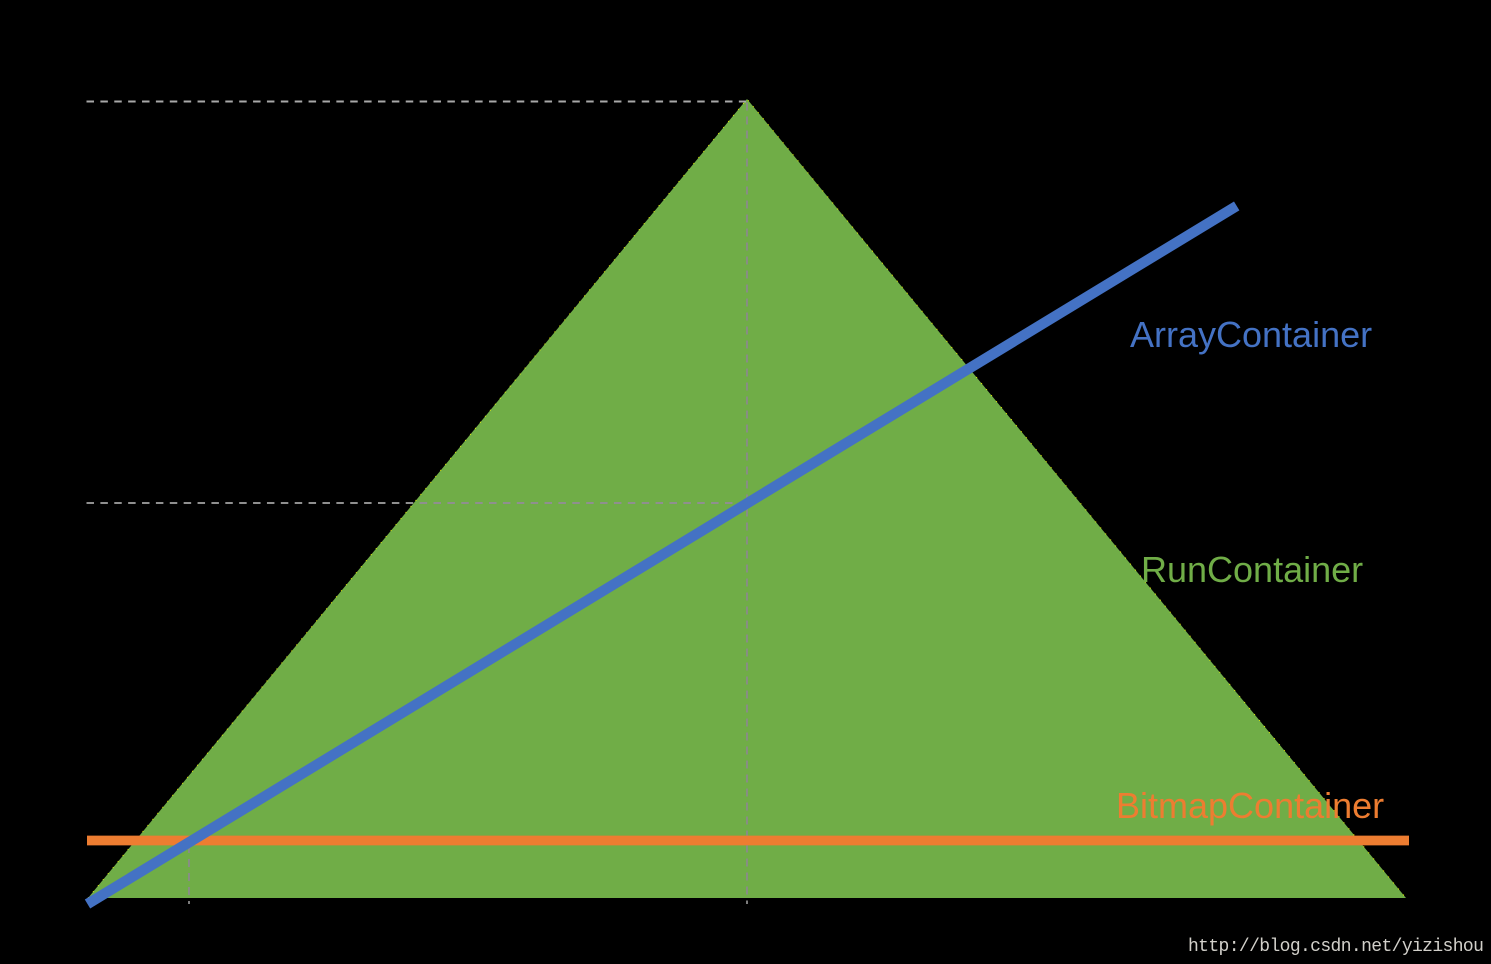 Image resolution: width=1491 pixels, height=964 pixels. I want to click on svg-text: http://blog.csdn.net/yizishou, so click(1335, 947).